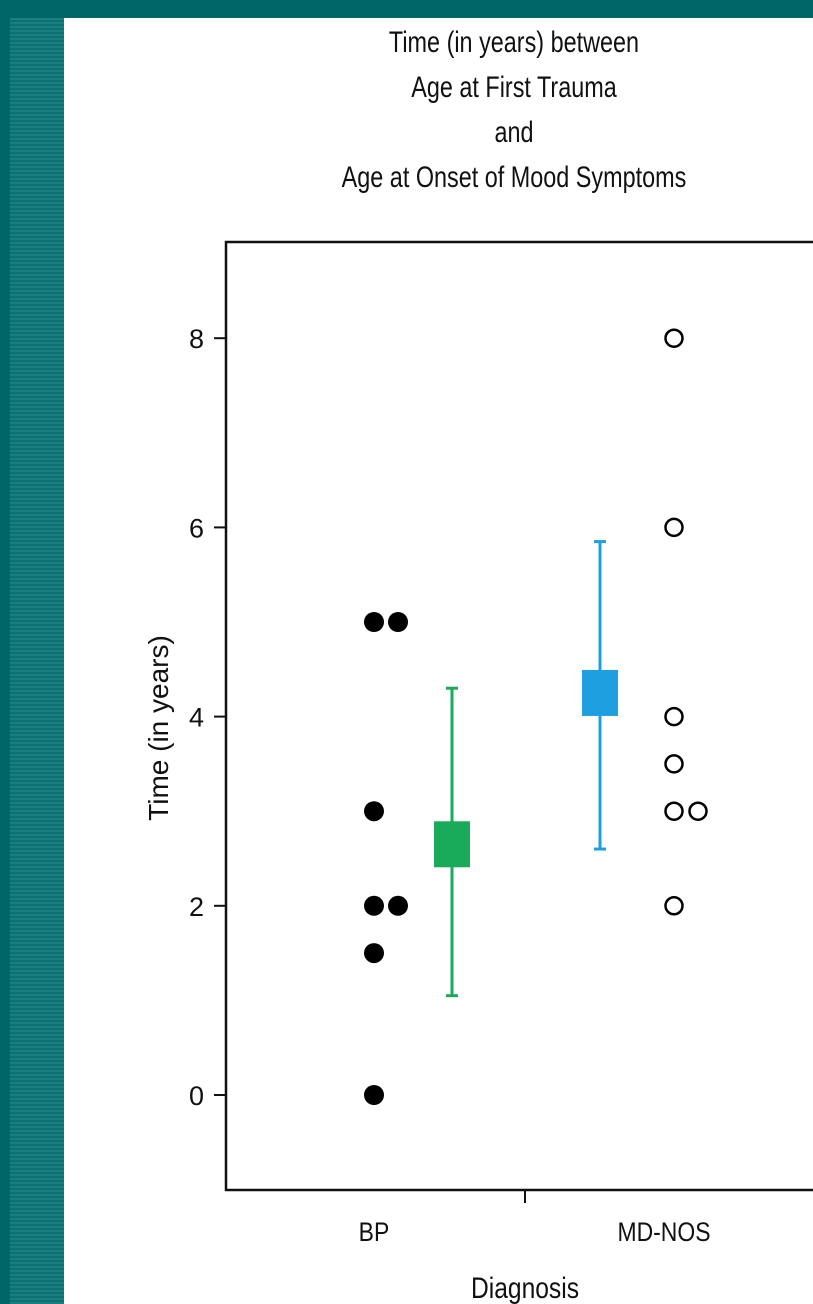  I want to click on x-tick-label: BP, so click(374, 1232).